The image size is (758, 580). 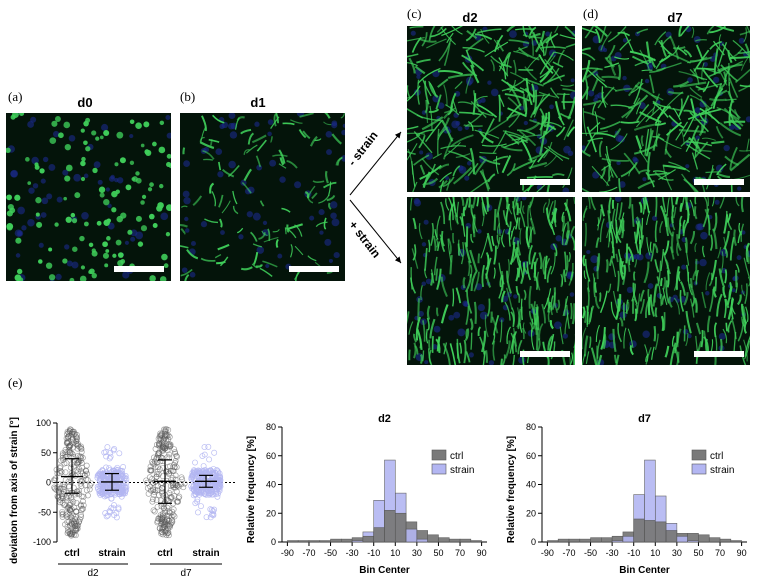 What do you see at coordinates (612, 553) in the screenshot?
I see `x-tick-label: -30` at bounding box center [612, 553].